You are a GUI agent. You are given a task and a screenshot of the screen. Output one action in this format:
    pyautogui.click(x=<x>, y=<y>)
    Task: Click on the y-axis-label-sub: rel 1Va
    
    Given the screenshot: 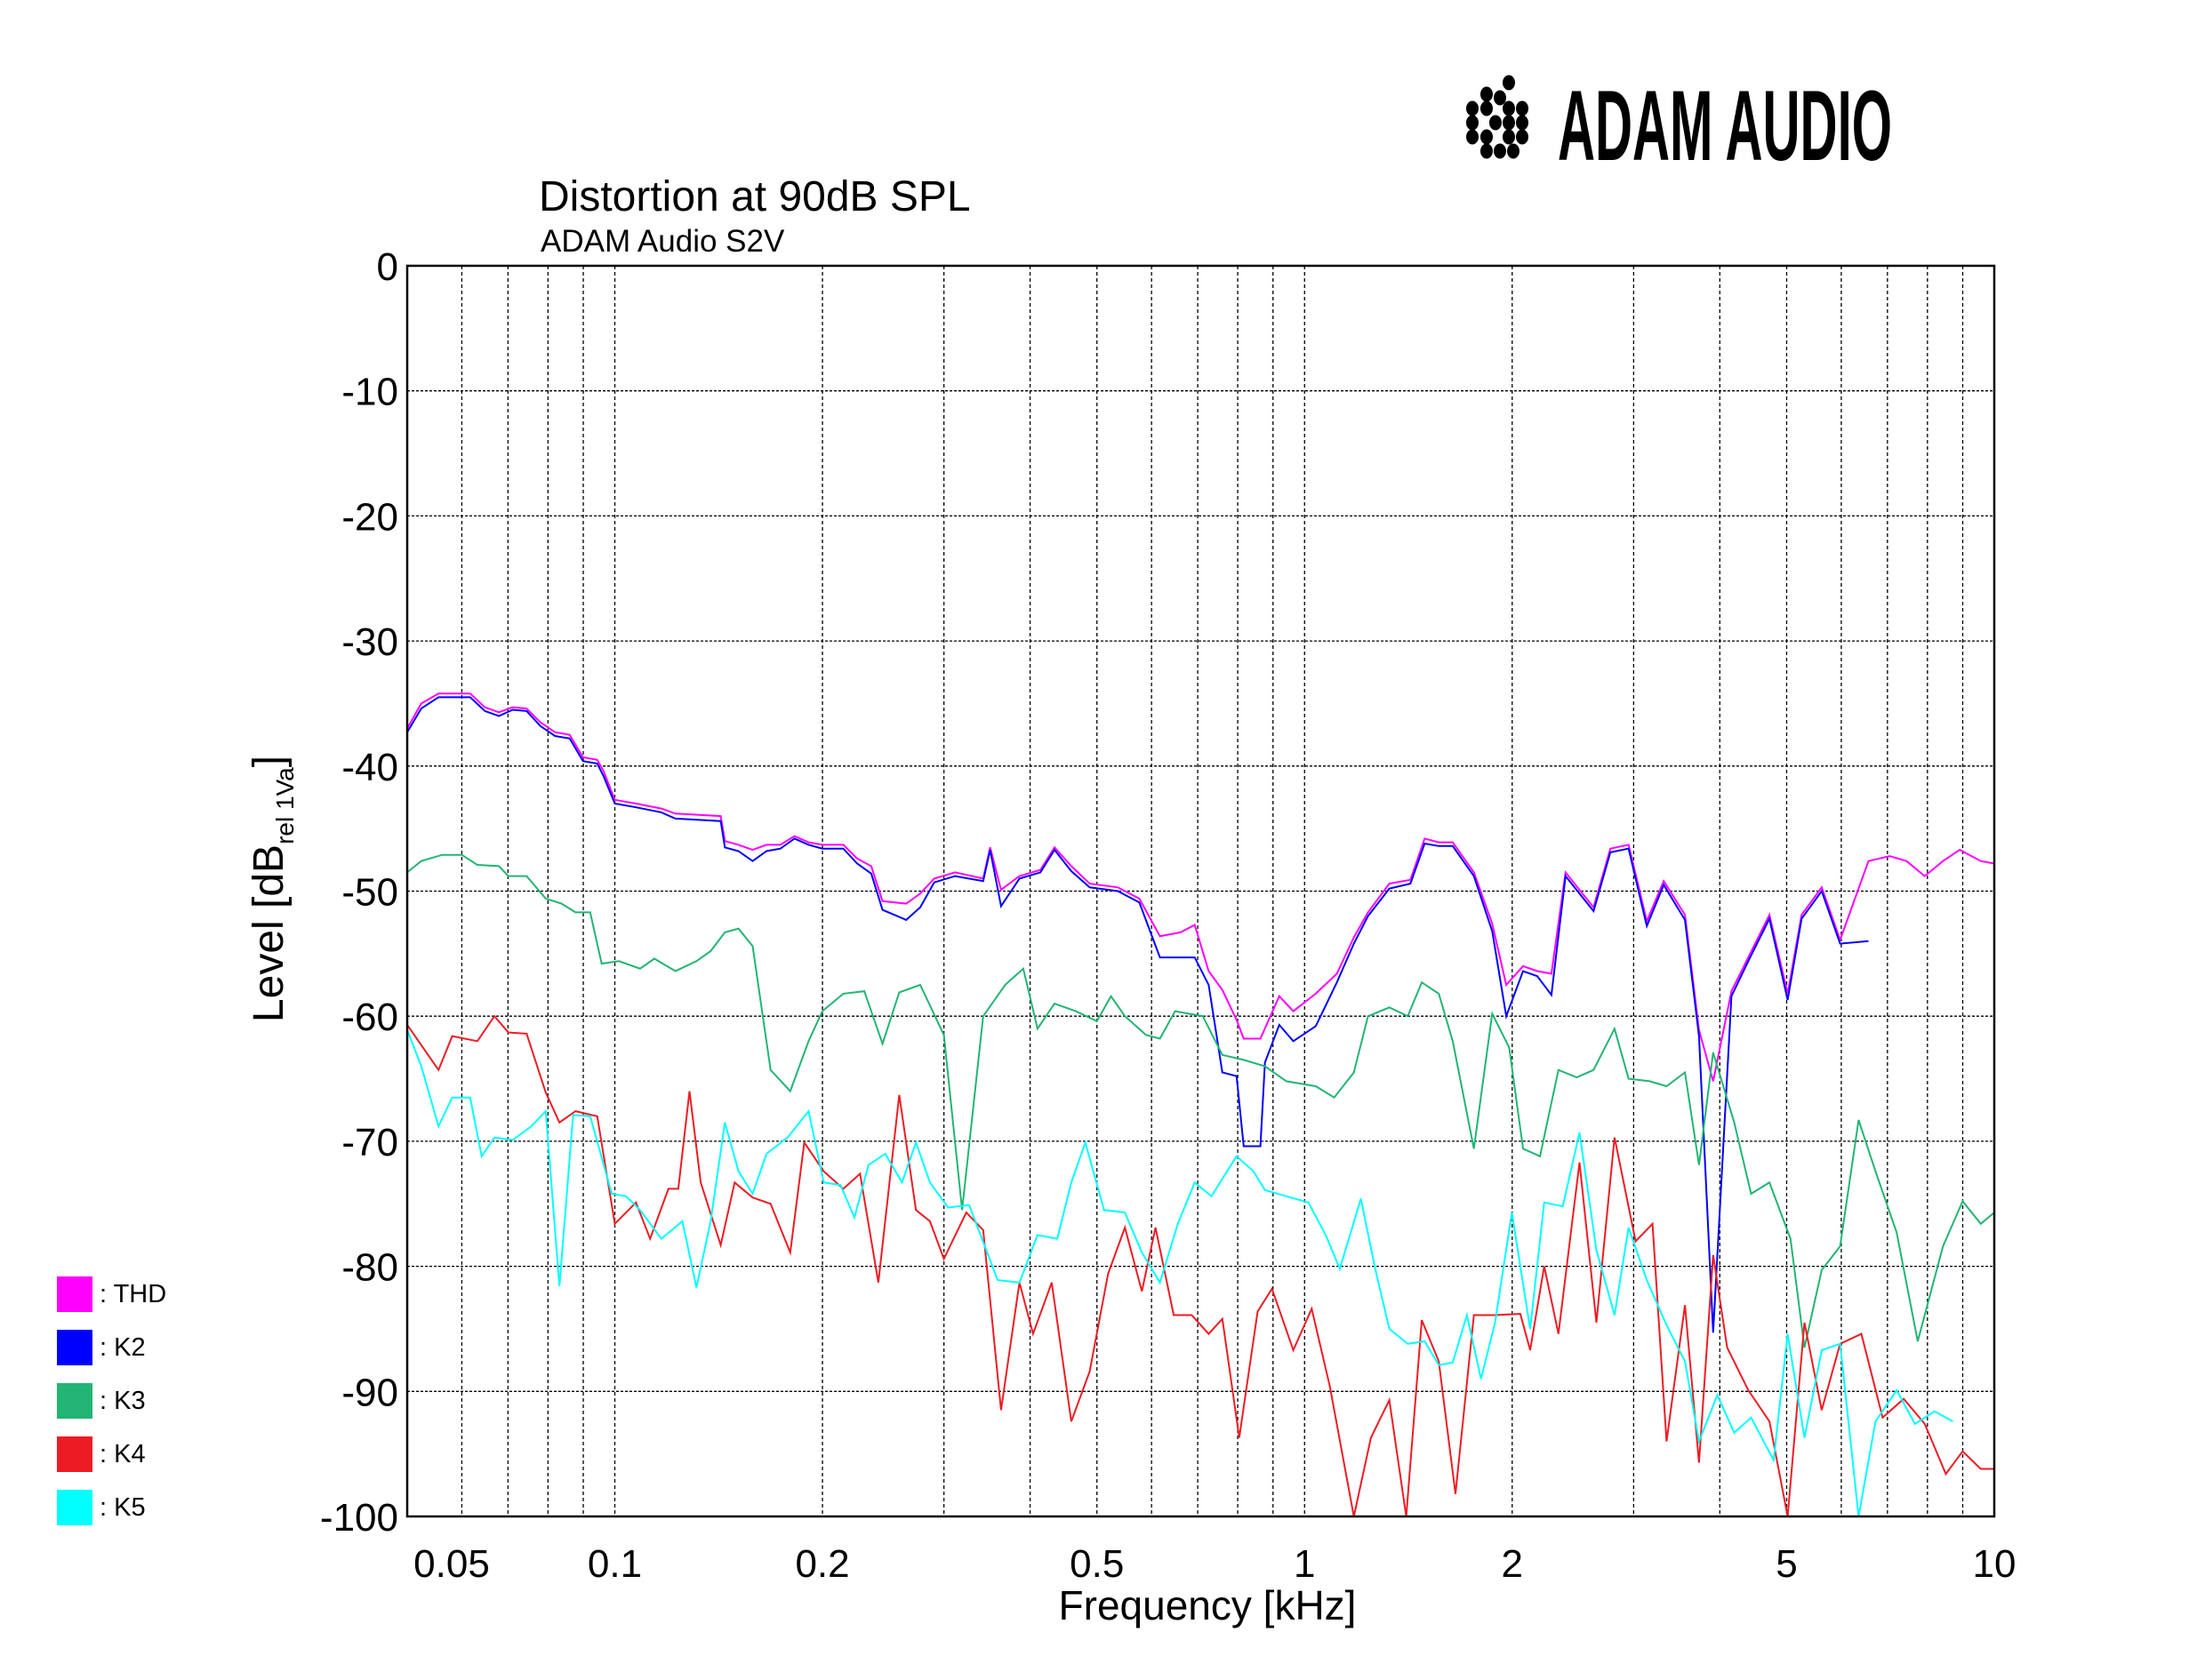 What is the action you would take?
    pyautogui.click(x=285, y=805)
    